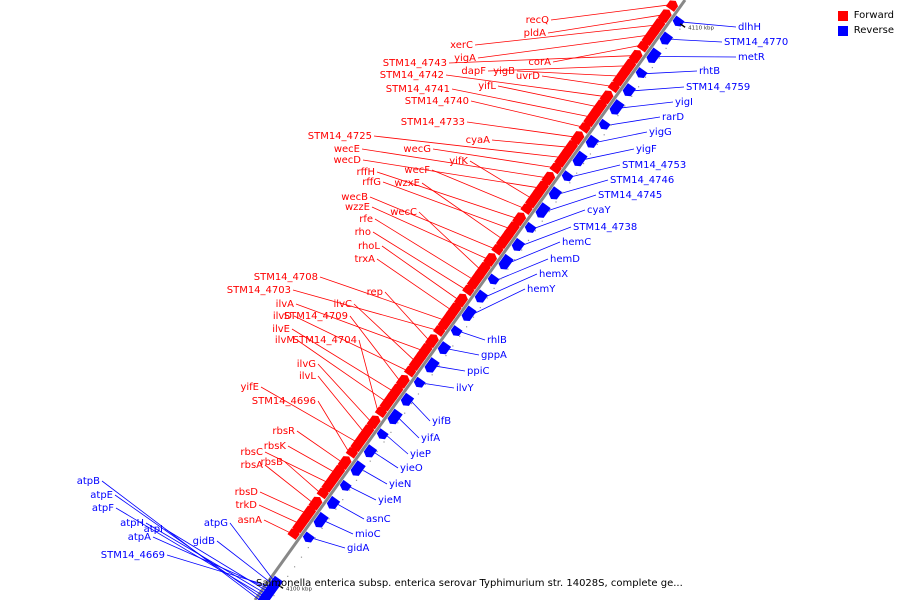 This screenshot has width=900, height=600. Describe the element at coordinates (306, 364) in the screenshot. I see `forward-gene-label: ilvG` at that location.